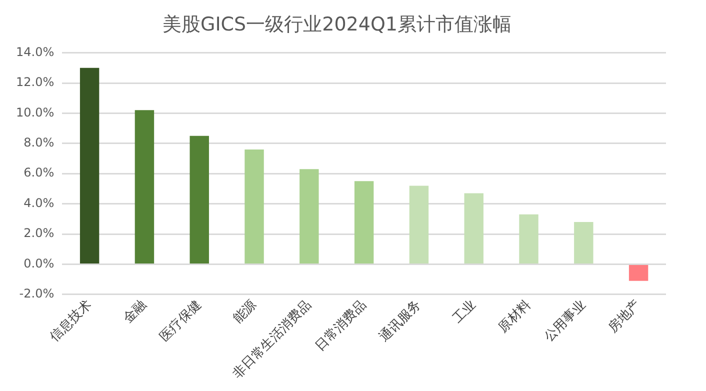 The height and width of the screenshot is (391, 706). What do you see at coordinates (565, 321) in the screenshot?
I see `x-tick-label: 公用事业` at bounding box center [565, 321].